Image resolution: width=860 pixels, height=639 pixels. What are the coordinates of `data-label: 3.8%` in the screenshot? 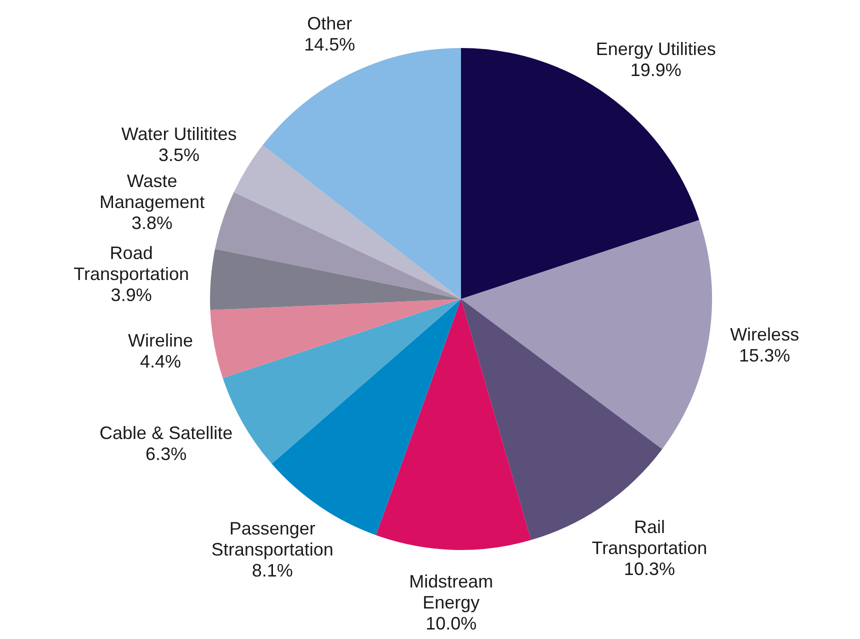 It's located at (152, 223).